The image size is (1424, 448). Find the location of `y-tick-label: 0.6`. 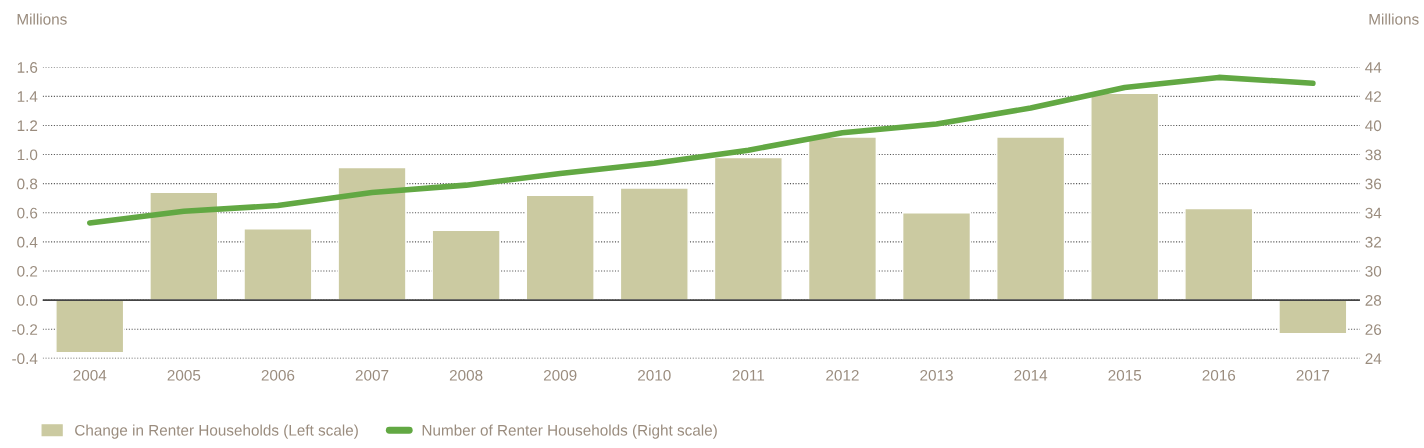

y-tick-label: 0.6 is located at coordinates (27, 213).